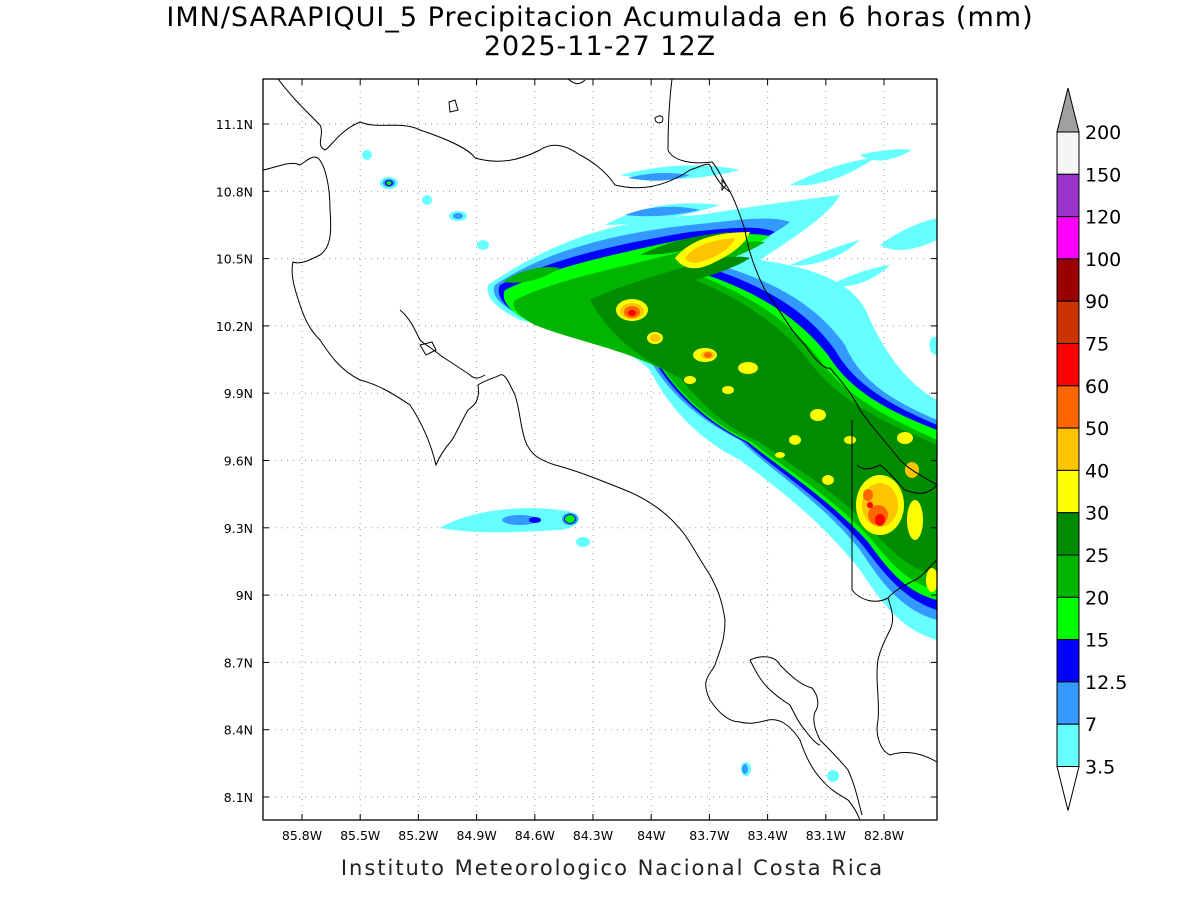  What do you see at coordinates (1097, 387) in the screenshot?
I see `colorbar-label: 60` at bounding box center [1097, 387].